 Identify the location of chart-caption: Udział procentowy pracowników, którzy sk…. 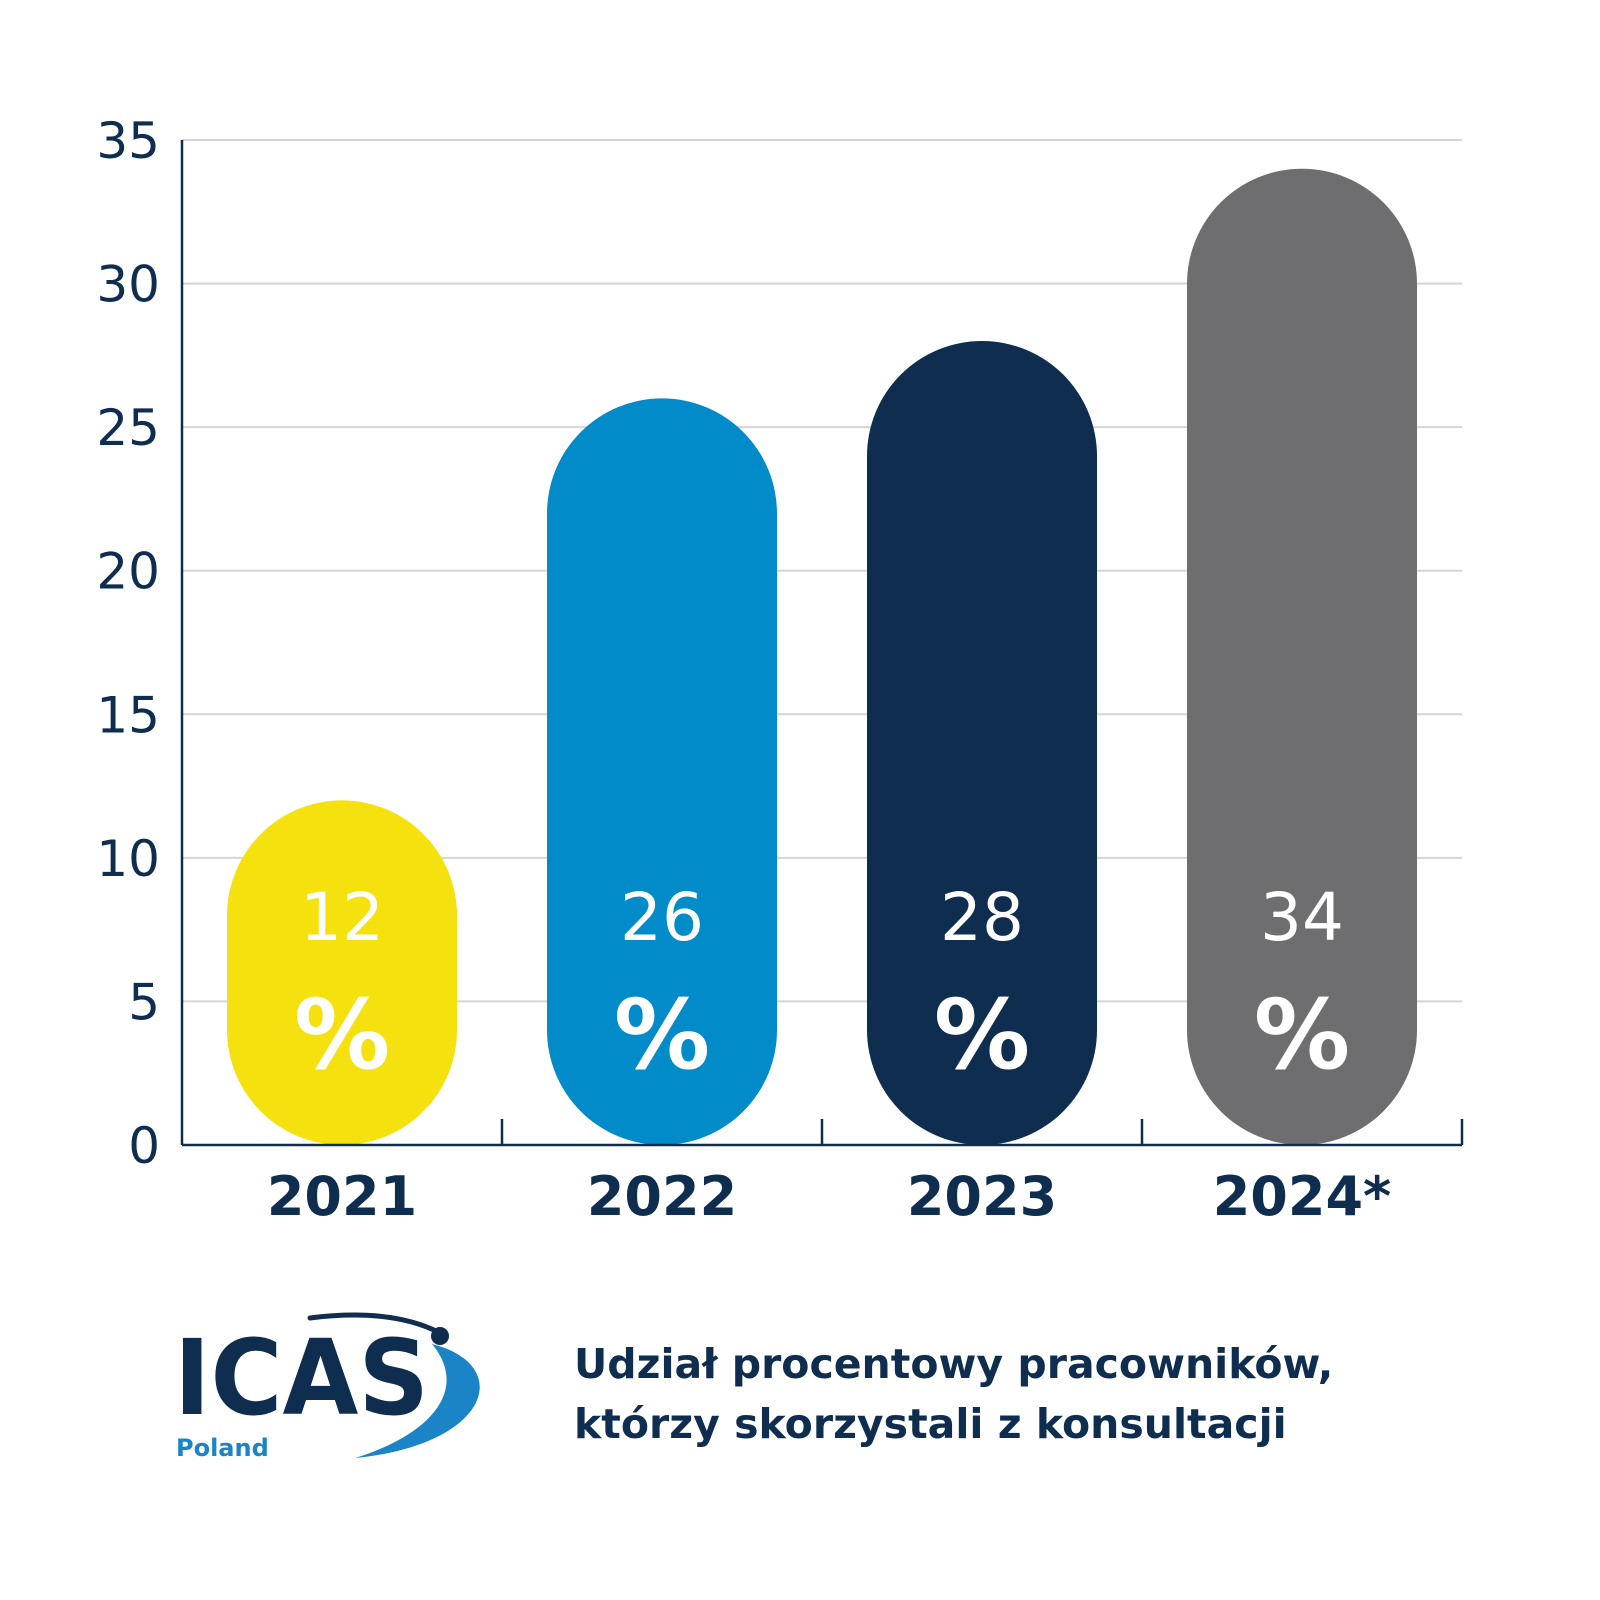
(1074, 1394).